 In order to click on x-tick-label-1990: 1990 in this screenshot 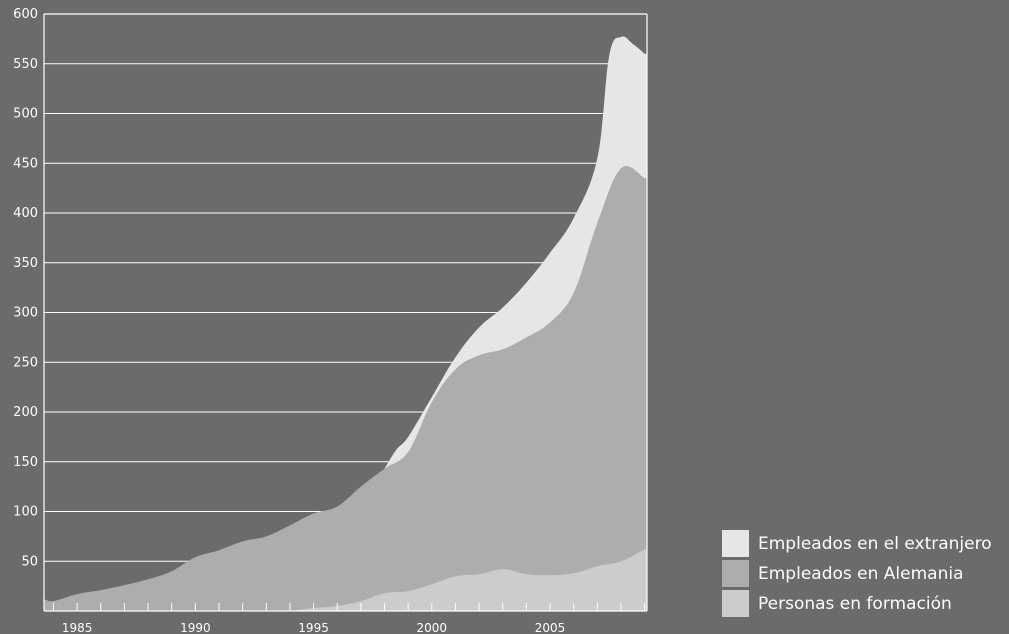, I will do `click(195, 627)`.